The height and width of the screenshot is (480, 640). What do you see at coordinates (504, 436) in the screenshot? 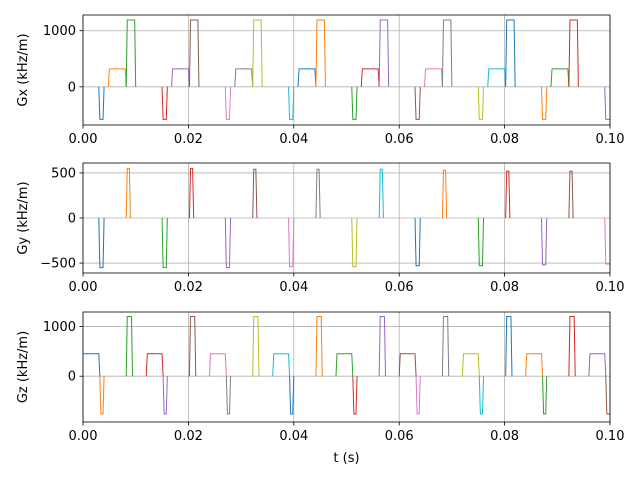
I see `gz-x-tick-label-4: 0.08` at bounding box center [504, 436].